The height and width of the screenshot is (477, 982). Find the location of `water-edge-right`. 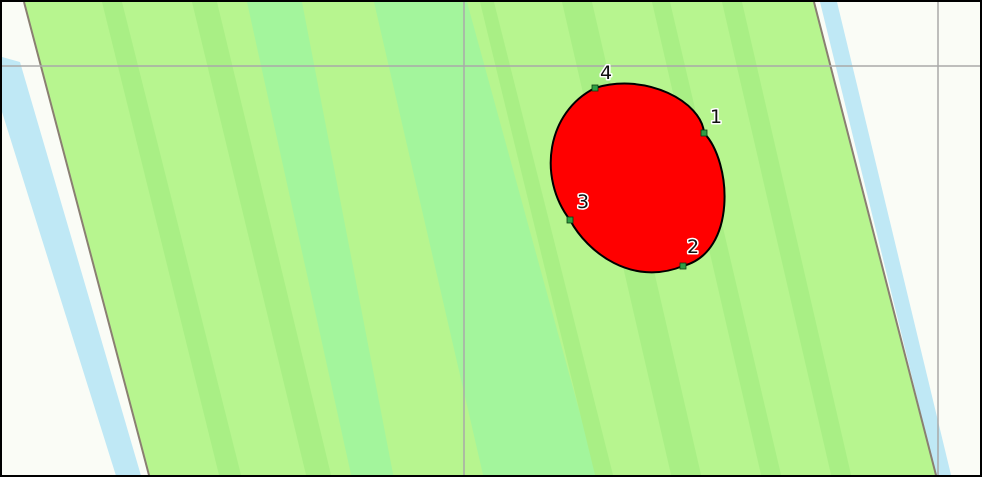

water-edge-right is located at coordinates (886, 238).